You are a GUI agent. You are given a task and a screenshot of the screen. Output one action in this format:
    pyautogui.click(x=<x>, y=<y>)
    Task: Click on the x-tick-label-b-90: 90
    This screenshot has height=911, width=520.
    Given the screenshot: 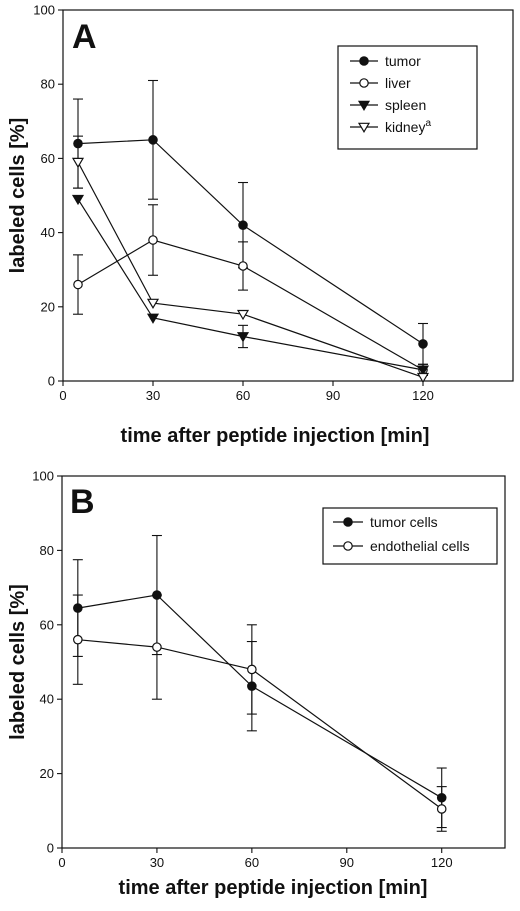 What is the action you would take?
    pyautogui.click(x=347, y=862)
    